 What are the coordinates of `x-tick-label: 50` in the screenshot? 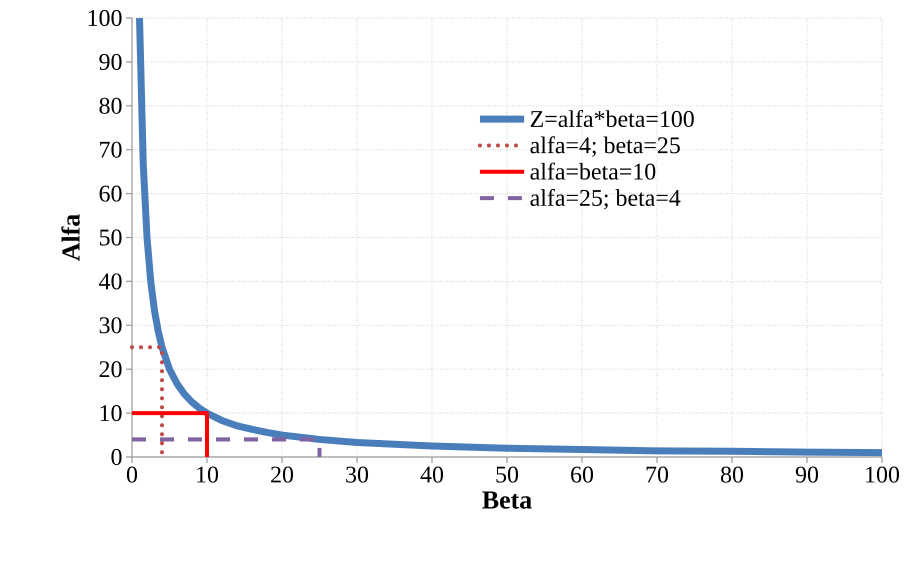 It's located at (507, 474).